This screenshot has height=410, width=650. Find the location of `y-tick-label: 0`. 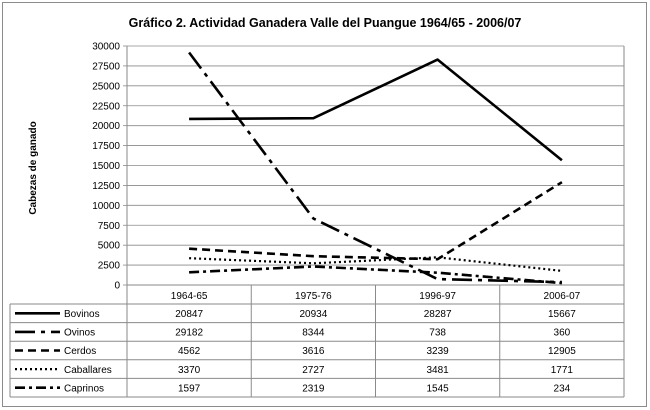

y-tick-label: 0 is located at coordinates (117, 286).